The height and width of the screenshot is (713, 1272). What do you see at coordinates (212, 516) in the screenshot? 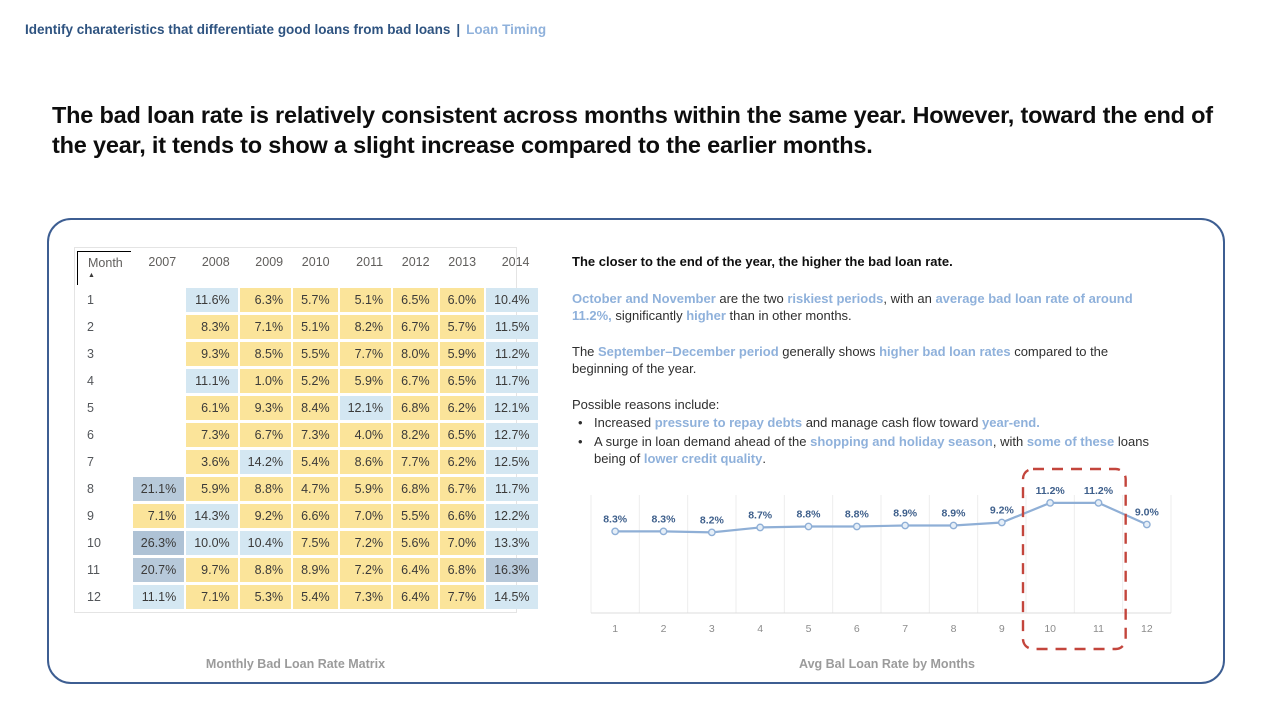
I see `matrix-cell: 14.3%` at bounding box center [212, 516].